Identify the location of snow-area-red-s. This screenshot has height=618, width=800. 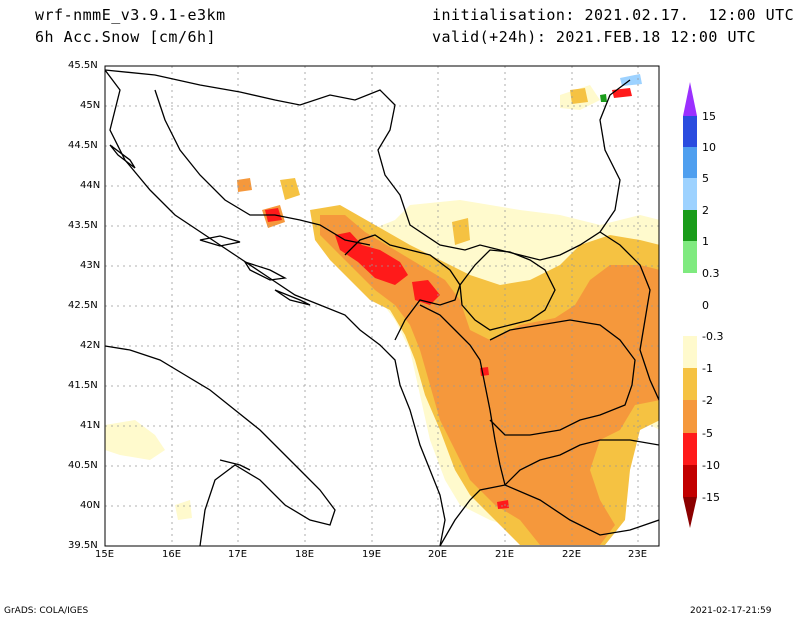
(503, 504).